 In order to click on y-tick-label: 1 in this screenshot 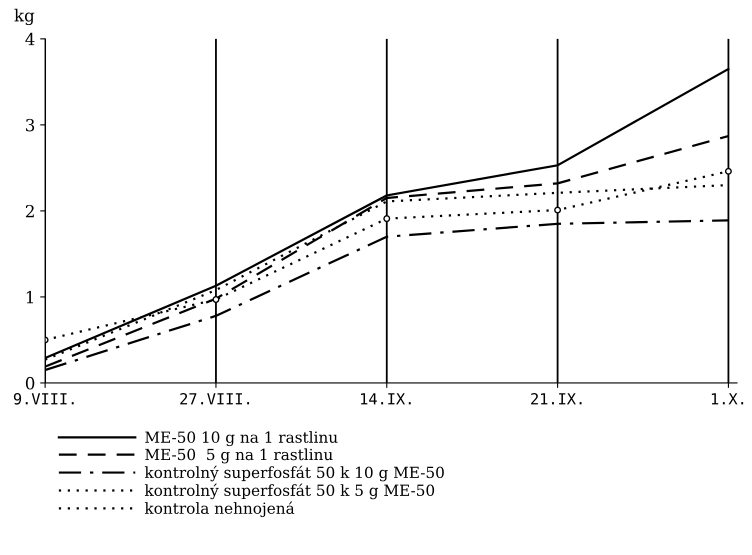, I will do `click(30, 297)`.